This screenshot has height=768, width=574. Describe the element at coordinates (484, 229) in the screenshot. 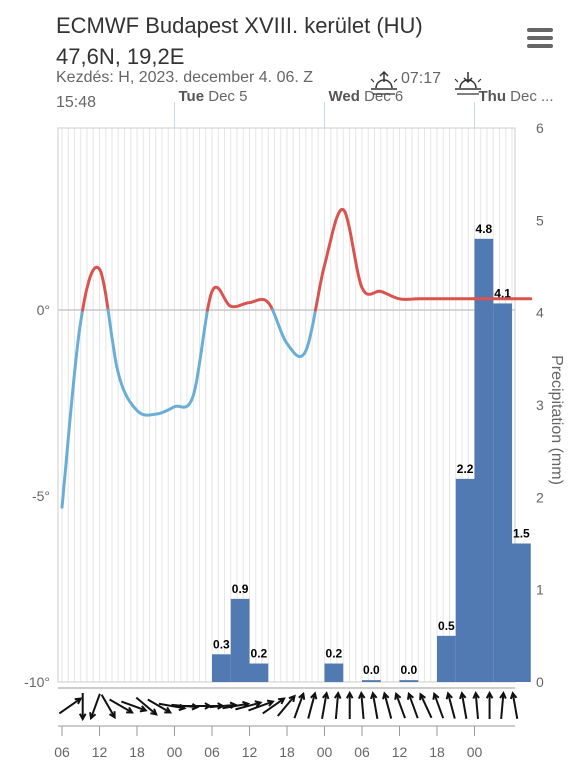

I see `precip-value-label: 4.8` at that location.